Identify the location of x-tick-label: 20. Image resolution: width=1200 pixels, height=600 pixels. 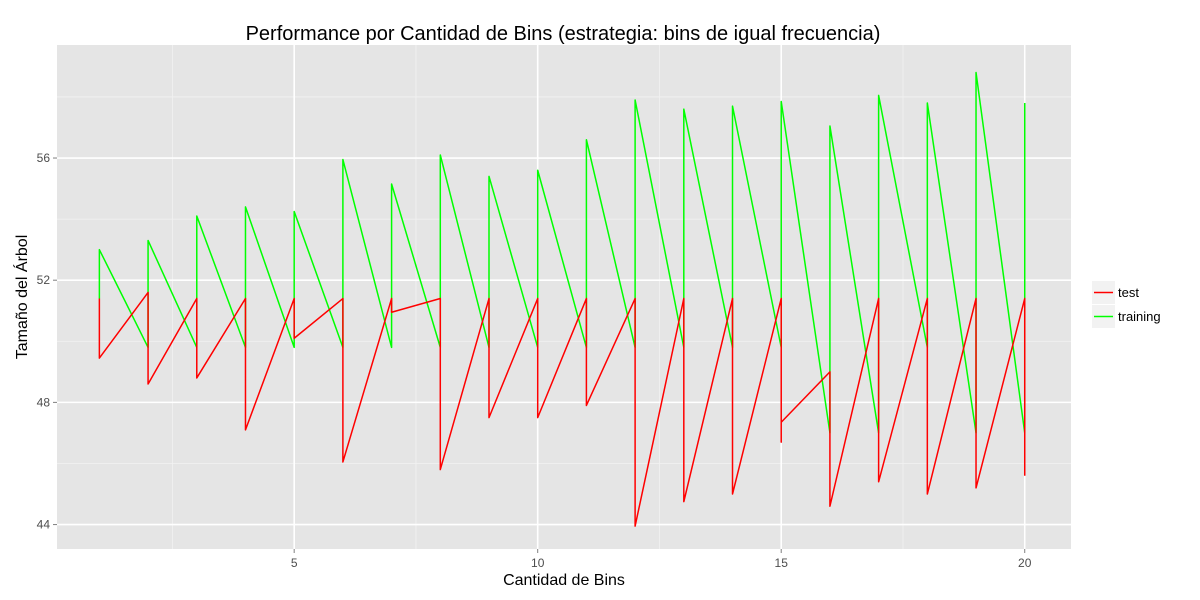
(1025, 563).